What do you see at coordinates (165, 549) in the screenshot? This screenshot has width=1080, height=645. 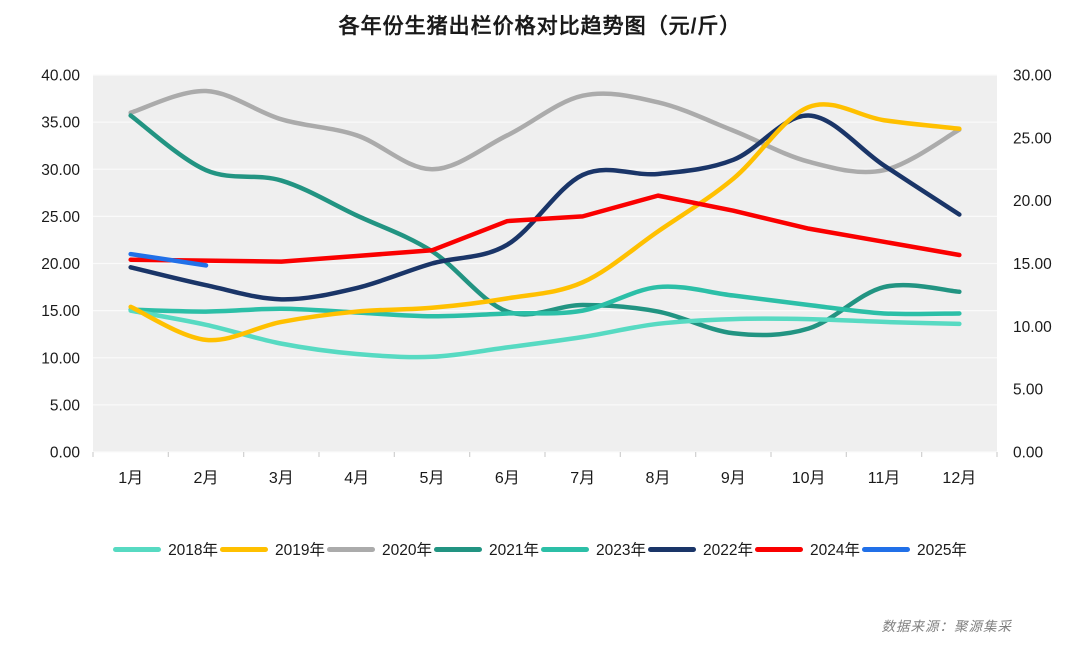 I see `legend-item-2018年: 2018年` at bounding box center [165, 549].